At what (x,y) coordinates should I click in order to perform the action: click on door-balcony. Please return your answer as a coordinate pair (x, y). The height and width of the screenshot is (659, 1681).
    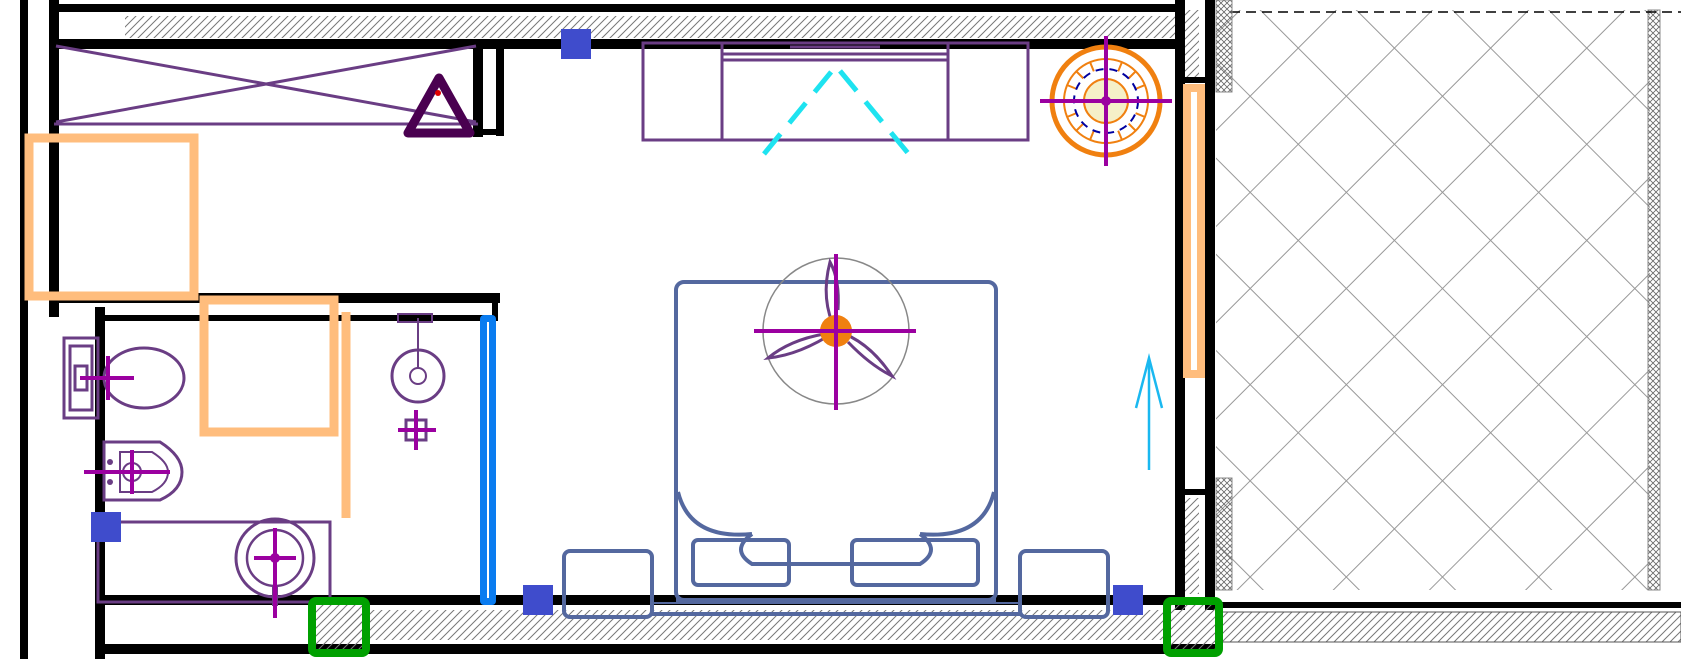
    Looking at the image, I should click on (1194, 231).